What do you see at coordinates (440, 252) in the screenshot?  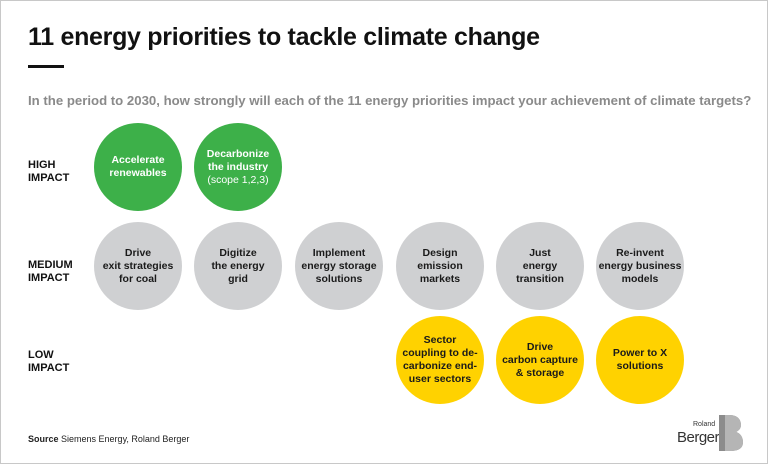 I see `priority-line: Design` at bounding box center [440, 252].